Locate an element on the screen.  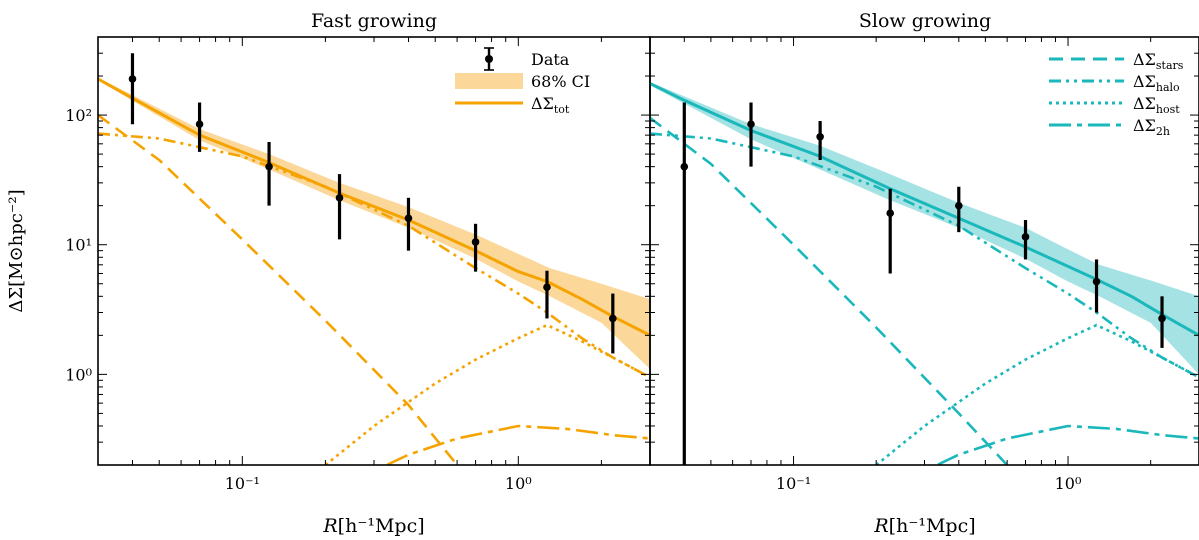
legend-entry-stars: ΔΣstars is located at coordinates (1116, 61).